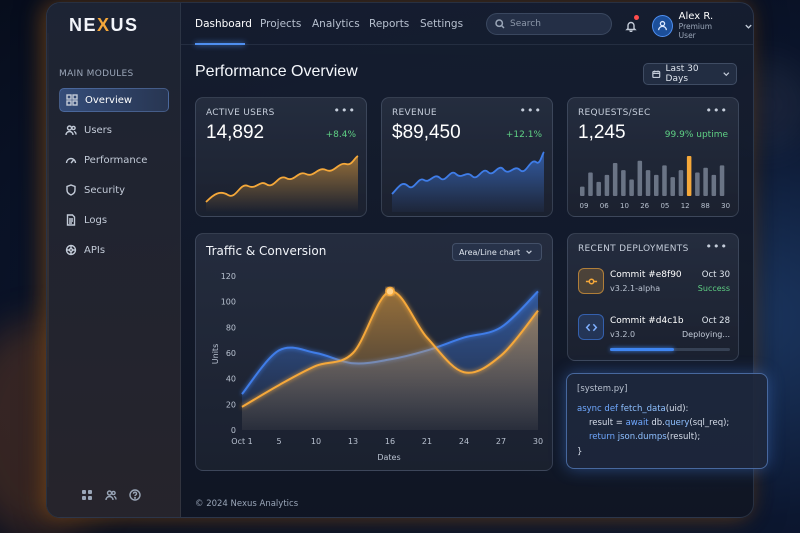 The image size is (800, 533). What do you see at coordinates (114, 160) in the screenshot?
I see `sidebar-item-performance: Performance` at bounding box center [114, 160].